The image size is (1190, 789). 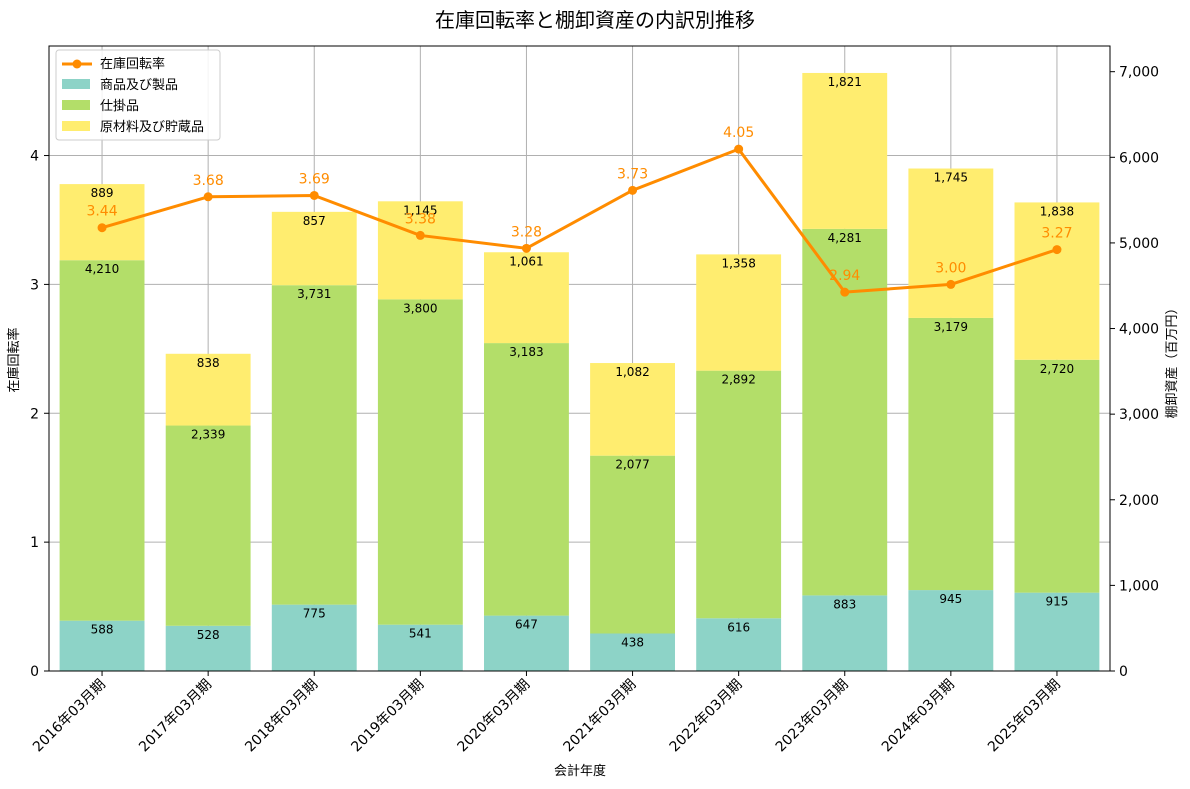 What do you see at coordinates (69, 716) in the screenshot?
I see `x-tick-label: 2016年03月期` at bounding box center [69, 716].